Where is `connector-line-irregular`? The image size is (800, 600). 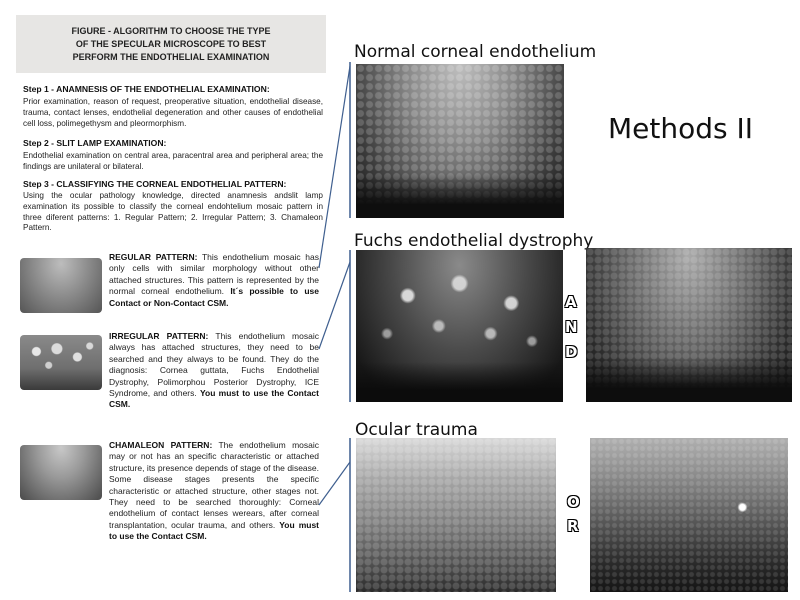
connector-line-irregular is located at coordinates (334, 305).